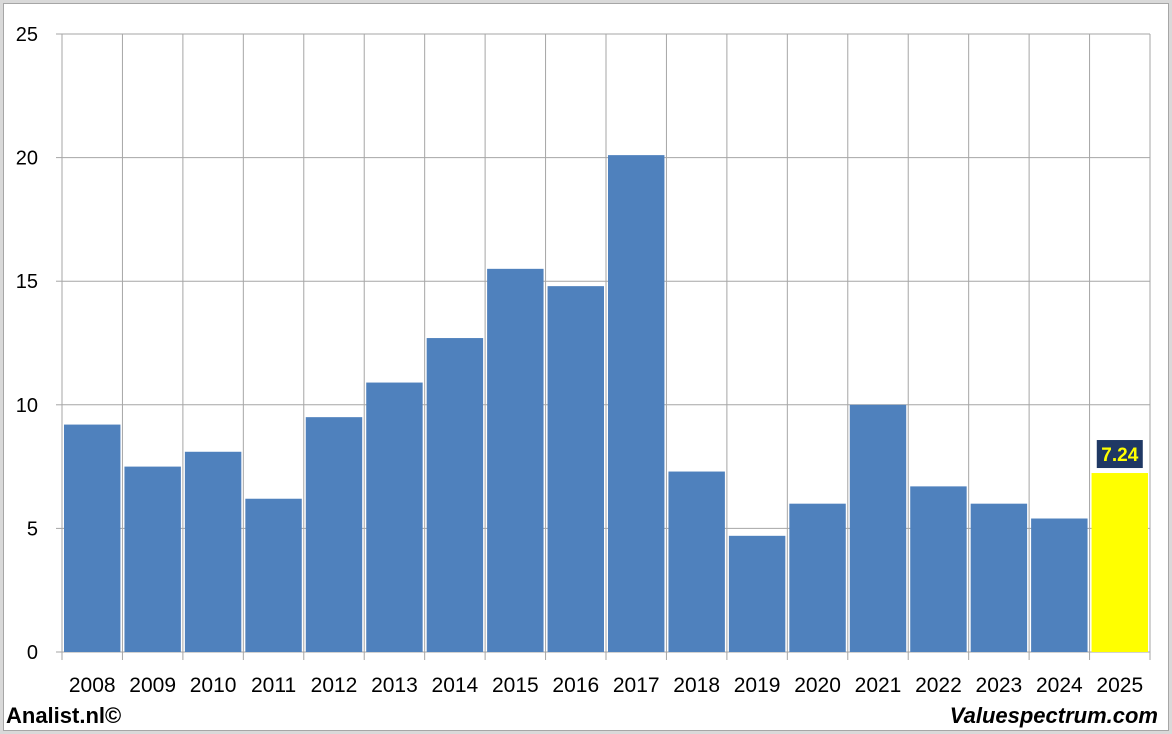  What do you see at coordinates (152, 685) in the screenshot?
I see `x-tick-label: 2009` at bounding box center [152, 685].